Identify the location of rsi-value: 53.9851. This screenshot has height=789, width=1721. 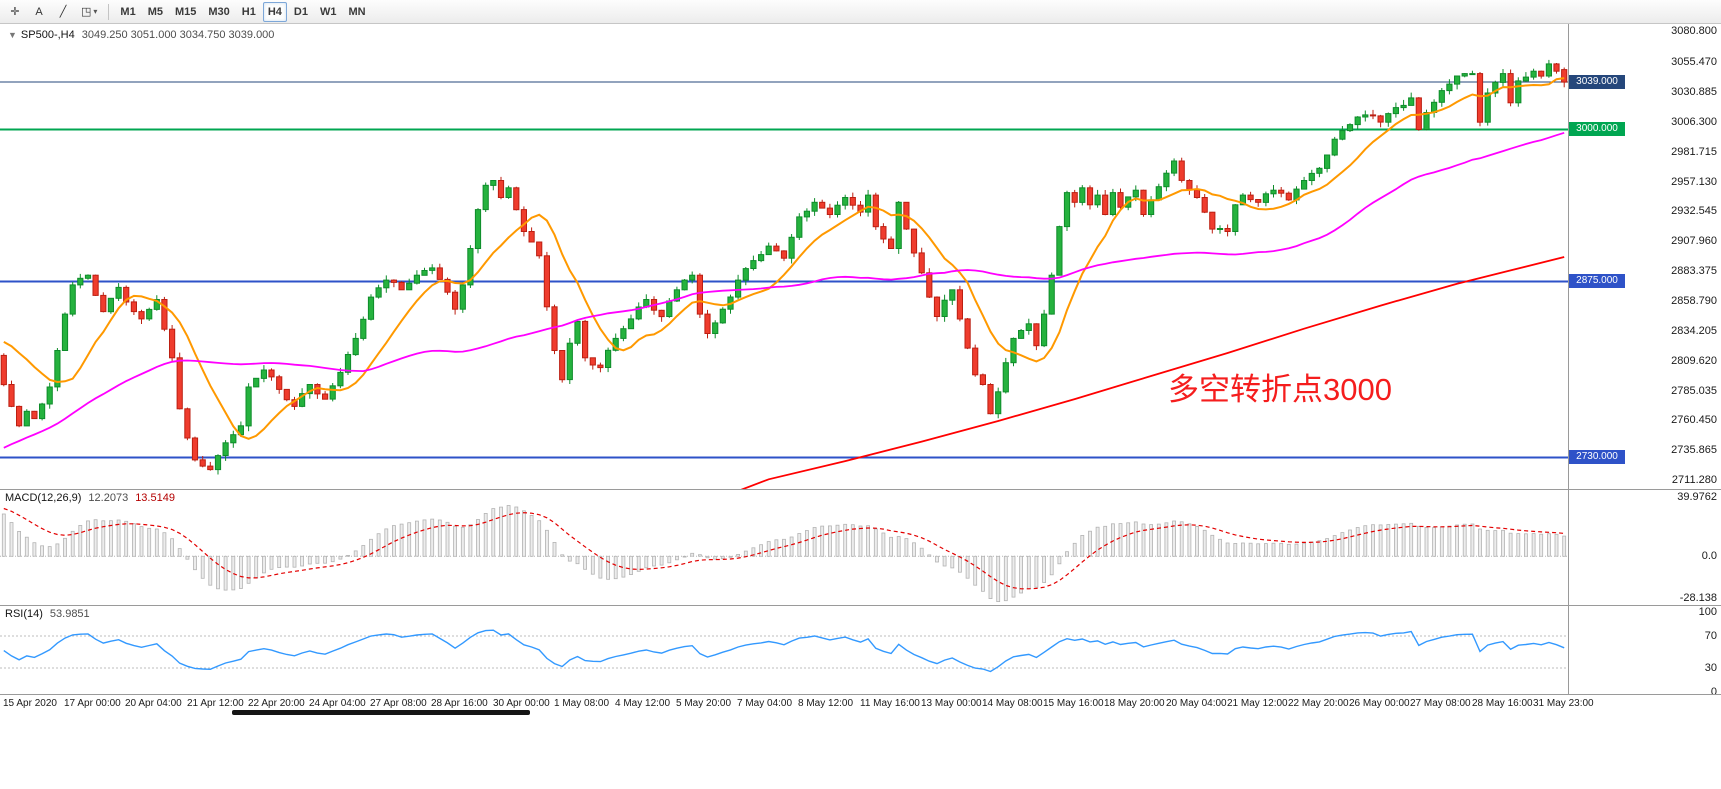
(69, 614).